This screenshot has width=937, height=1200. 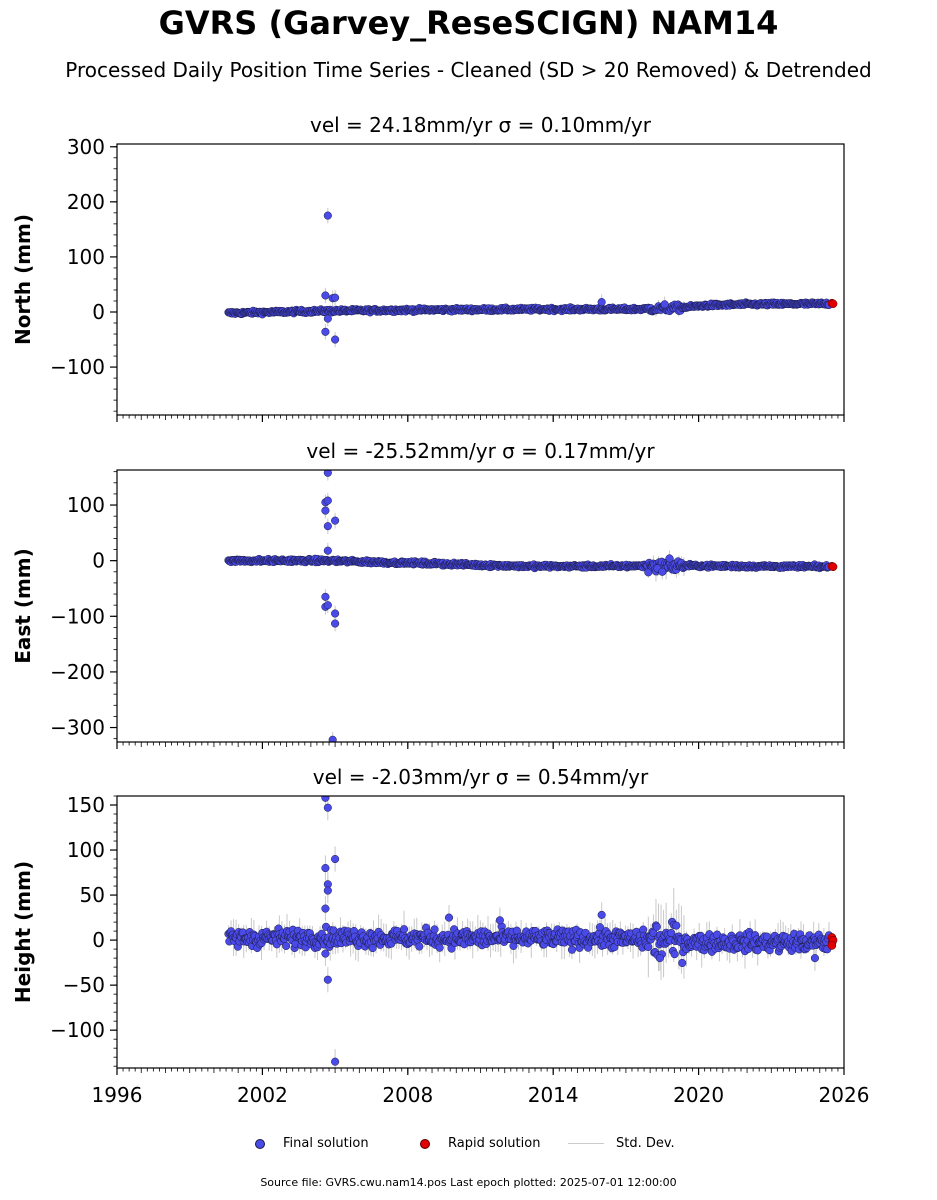 I want to click on y-tick-label: −200, so click(x=77, y=672).